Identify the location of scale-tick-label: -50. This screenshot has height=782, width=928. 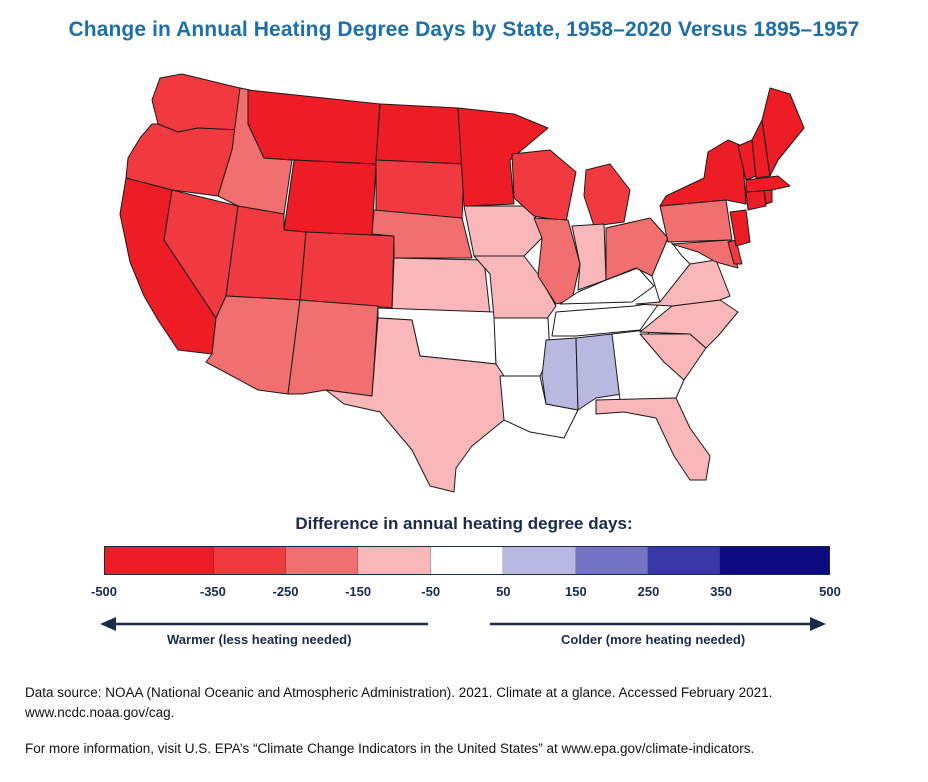
(431, 591).